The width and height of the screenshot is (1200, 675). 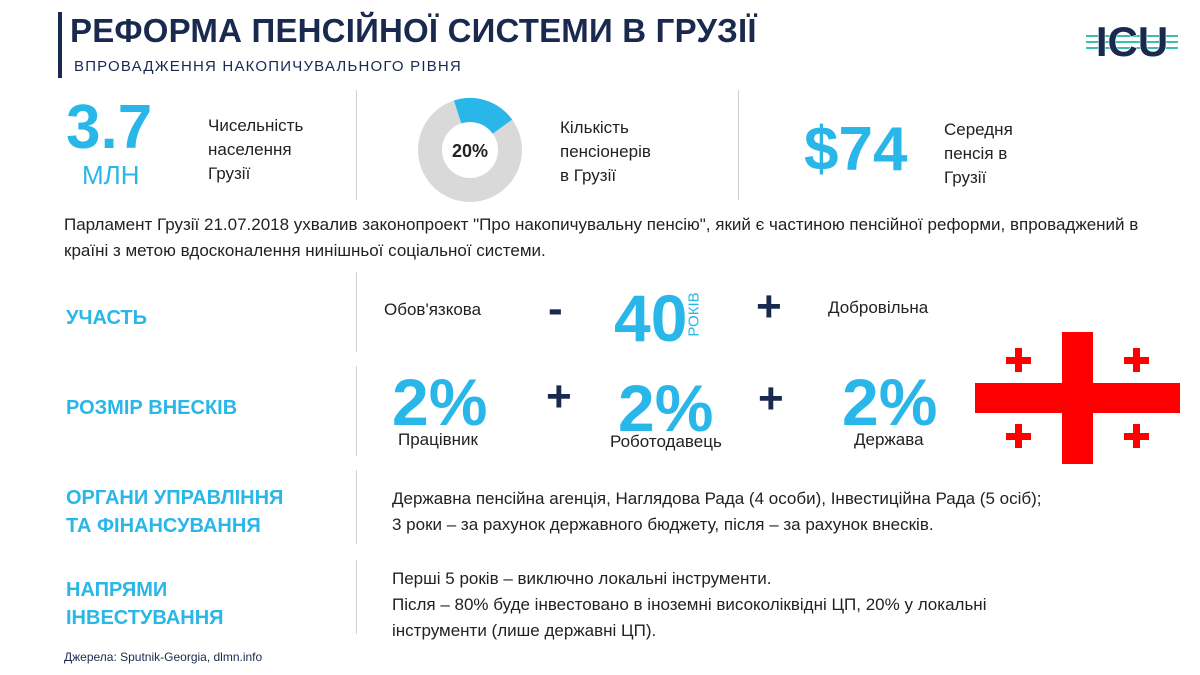 I want to click on title-accent-bar, so click(x=60, y=45).